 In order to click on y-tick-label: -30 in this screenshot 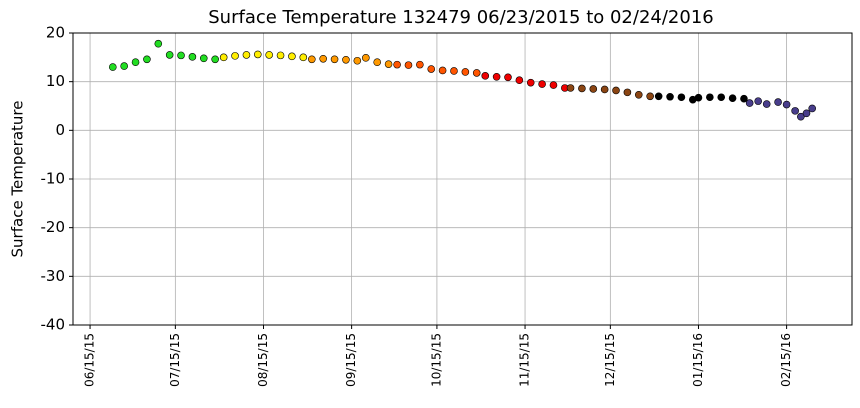, I will do `click(53, 276)`.